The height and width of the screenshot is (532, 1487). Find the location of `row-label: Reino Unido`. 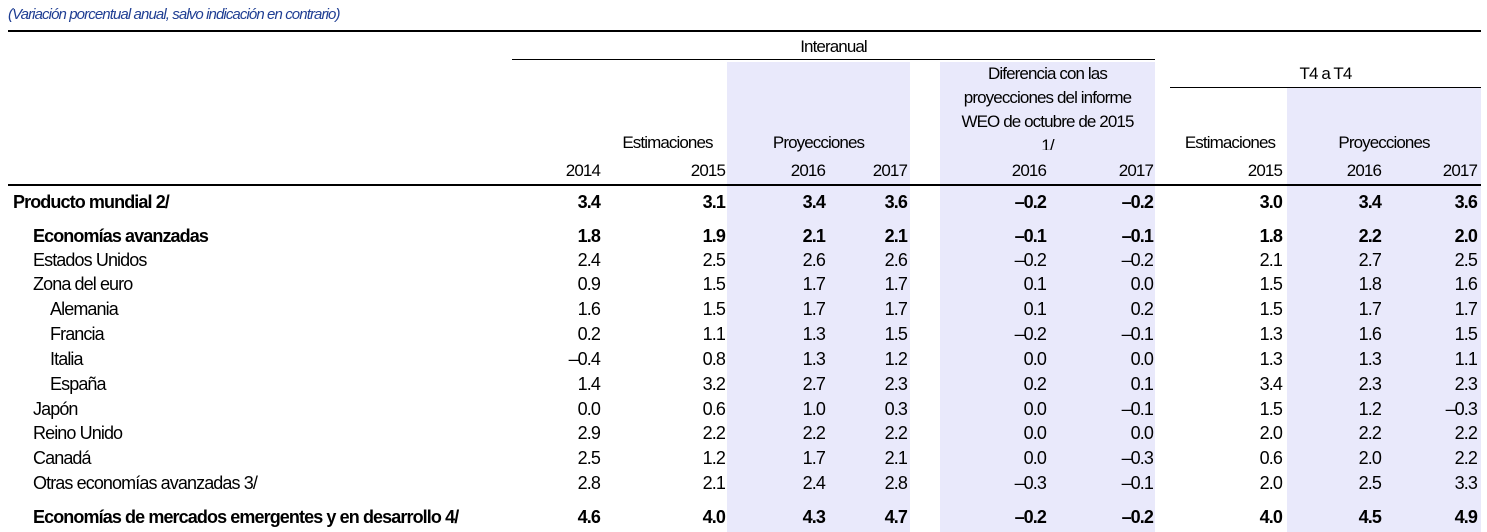

row-label: Reino Unido is located at coordinates (78, 433).